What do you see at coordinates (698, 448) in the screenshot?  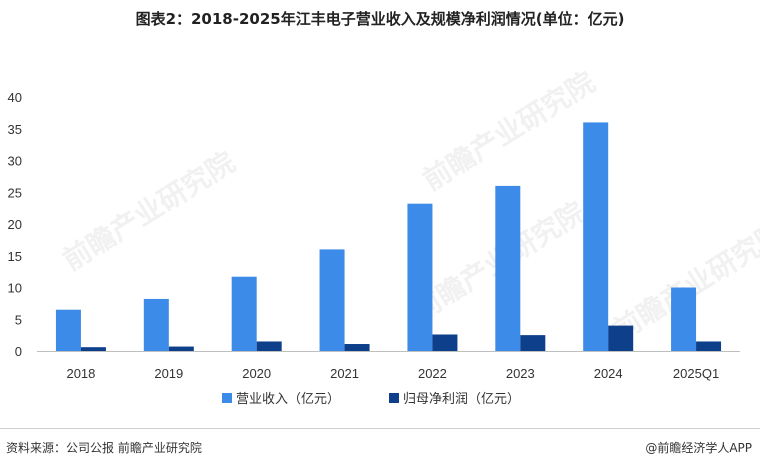 I see `brand-note: @前瞻经济学人APP` at bounding box center [698, 448].